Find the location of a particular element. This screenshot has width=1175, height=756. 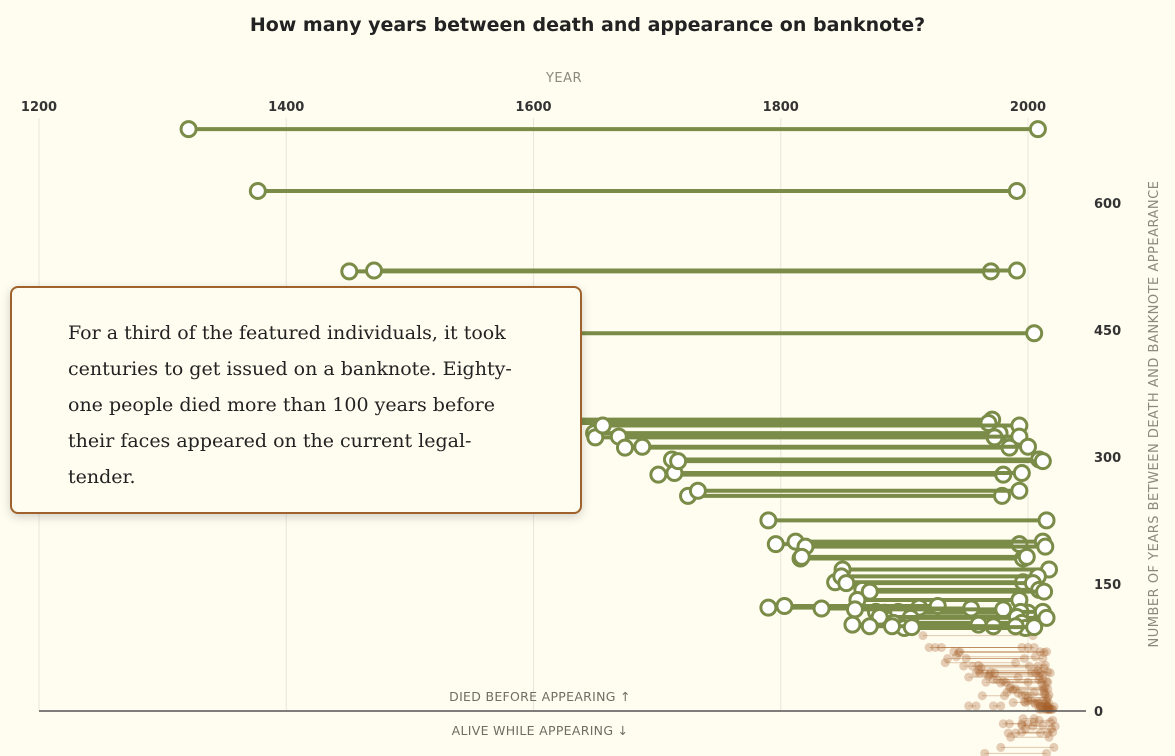

x-axis-label: YEAR is located at coordinates (563, 78).